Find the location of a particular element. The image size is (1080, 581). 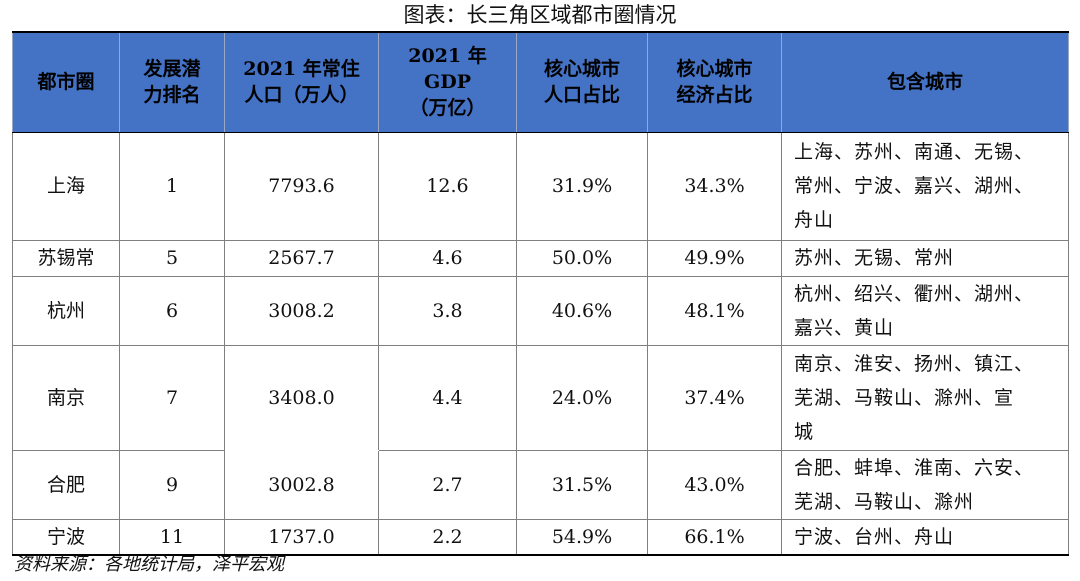

cell-gdp: 4.6 is located at coordinates (447, 258).